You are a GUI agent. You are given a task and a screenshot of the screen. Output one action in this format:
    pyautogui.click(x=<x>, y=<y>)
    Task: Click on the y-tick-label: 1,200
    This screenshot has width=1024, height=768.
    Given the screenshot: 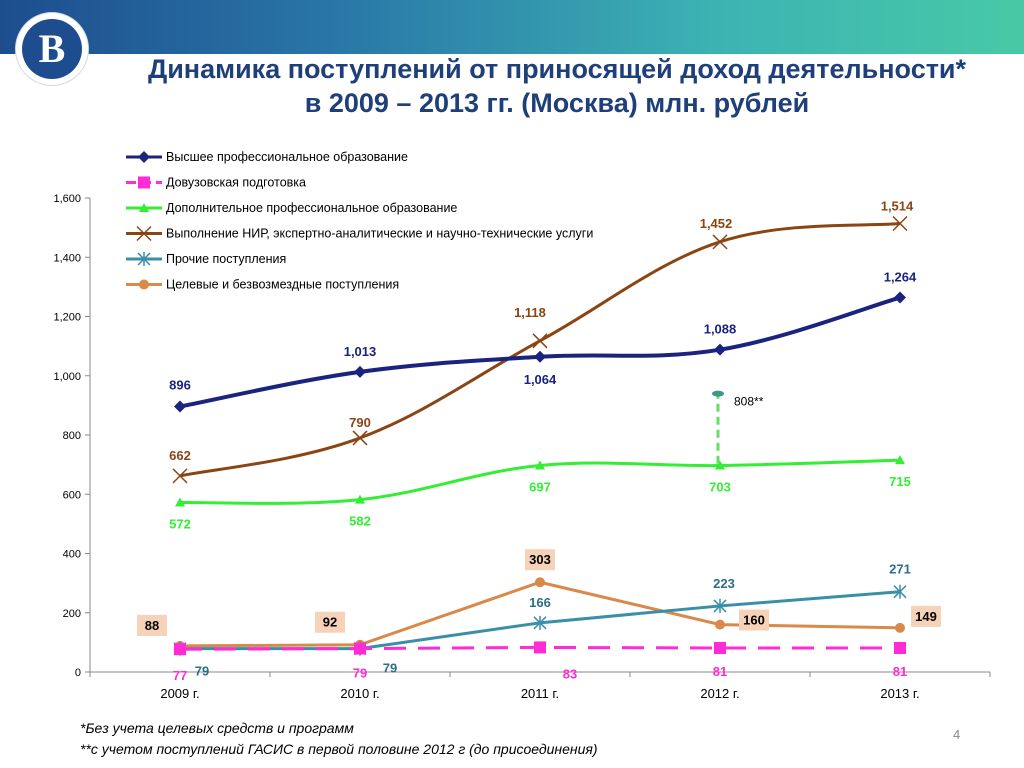 What is the action you would take?
    pyautogui.click(x=67, y=318)
    